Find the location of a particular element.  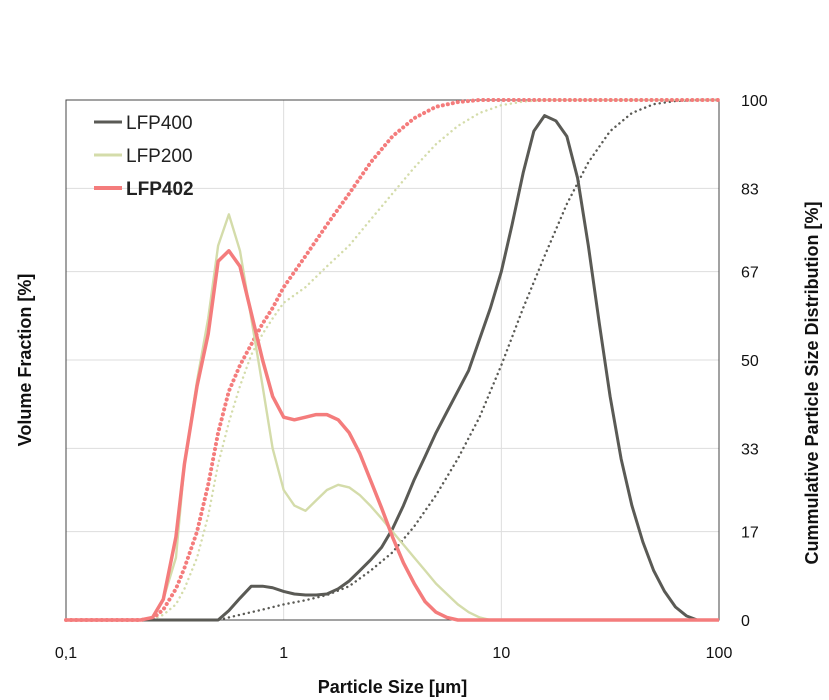

x-tick-label: 10 is located at coordinates (501, 653).